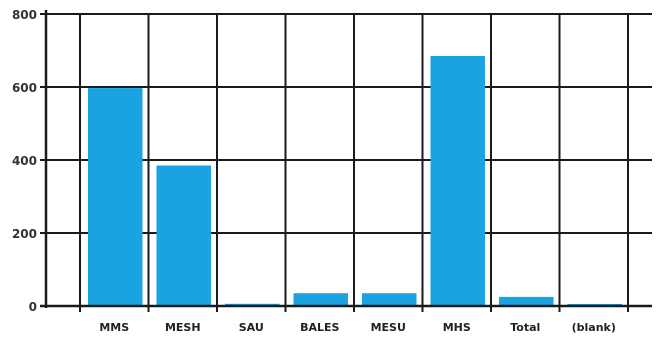 The image size is (659, 345). I want to click on x-tick-label: BALES, so click(319, 327).